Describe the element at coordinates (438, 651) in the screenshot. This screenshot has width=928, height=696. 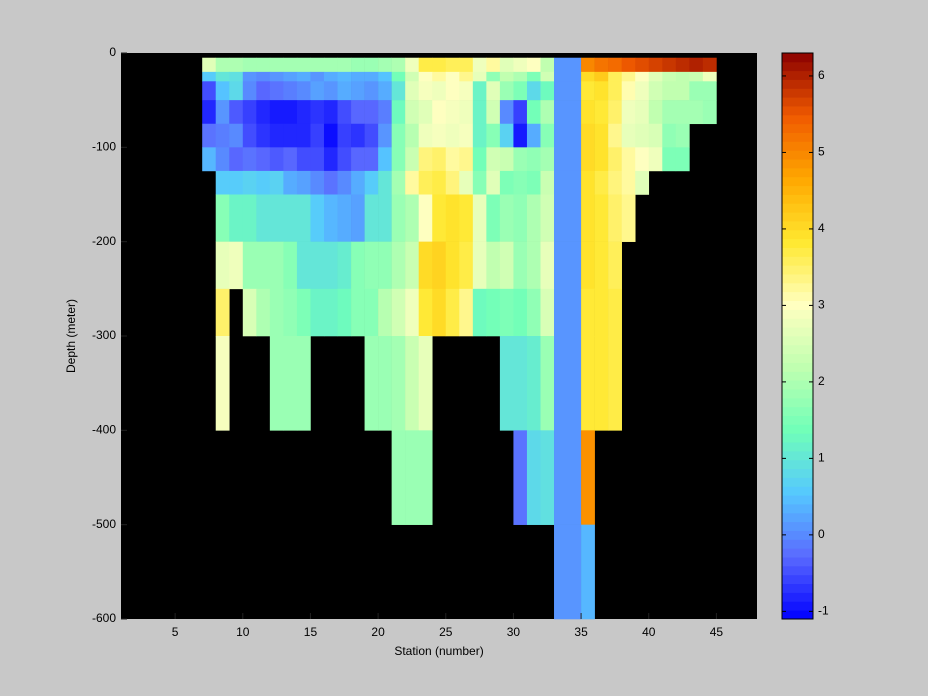
I see `x-axis-label: Station (number)` at that location.